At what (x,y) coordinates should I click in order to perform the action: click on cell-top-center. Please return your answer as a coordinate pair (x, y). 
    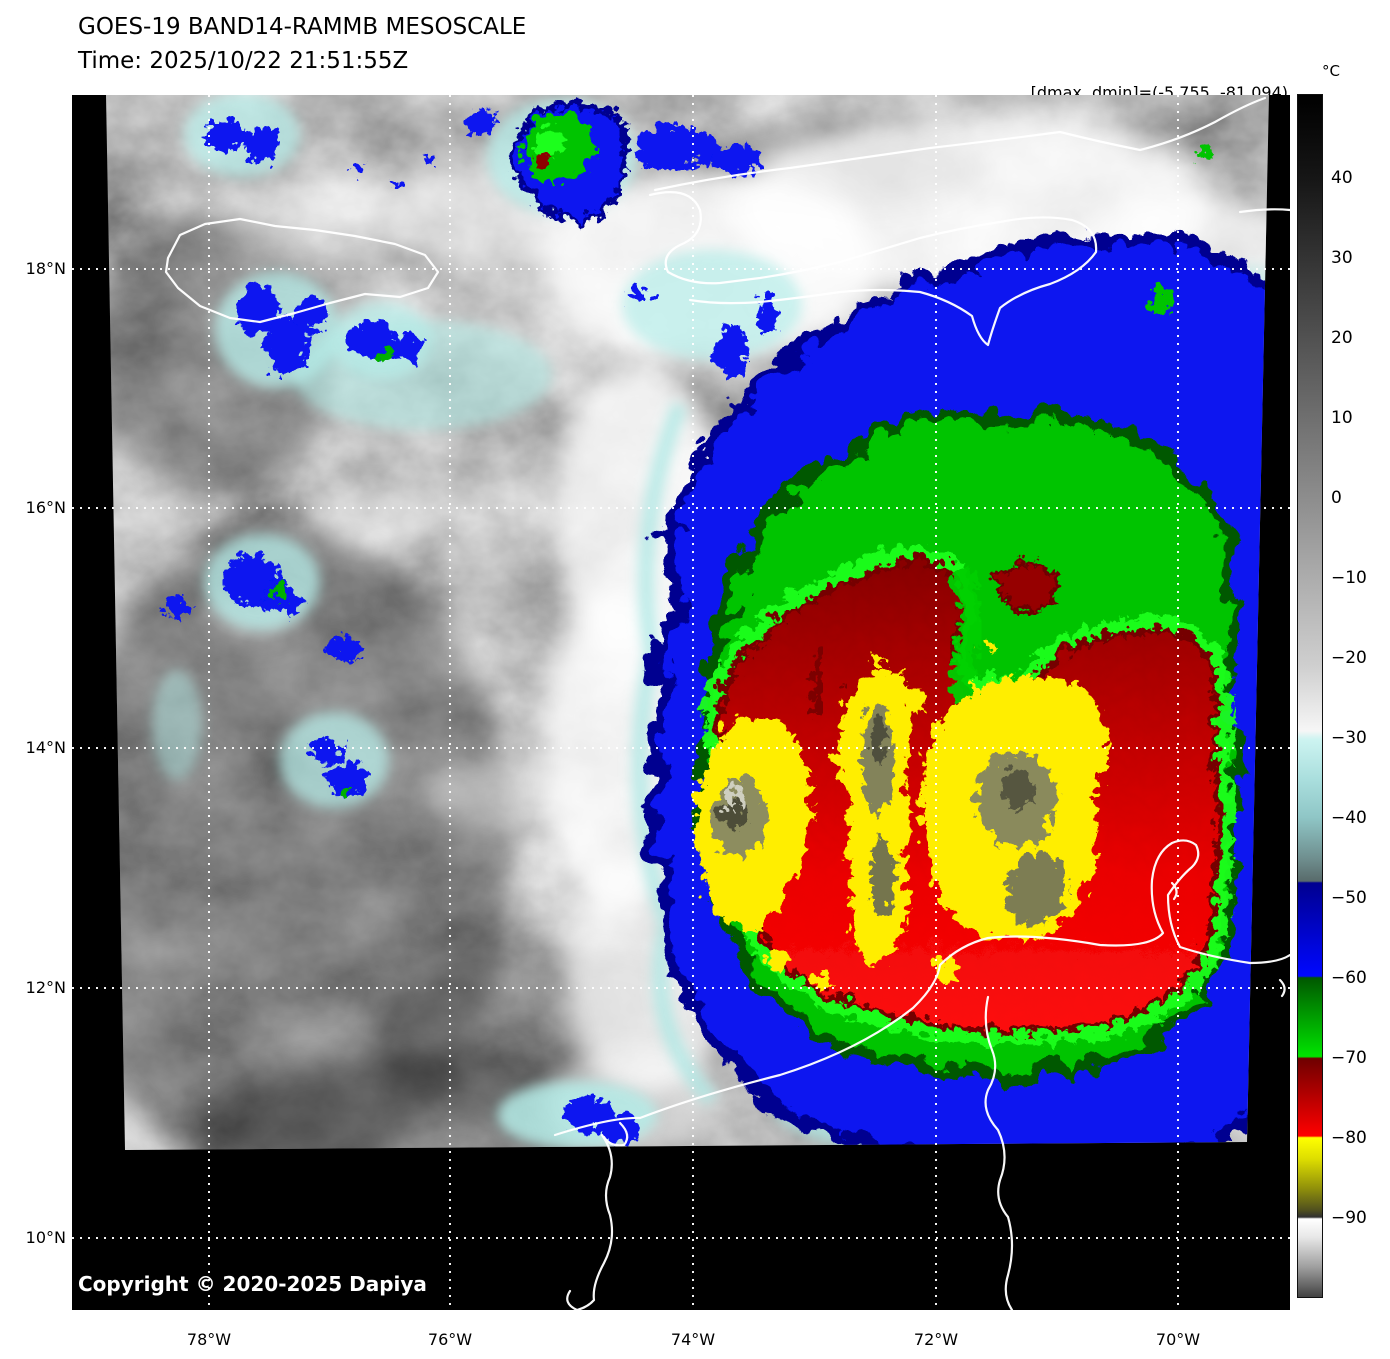
    Looking at the image, I should click on (632, 161).